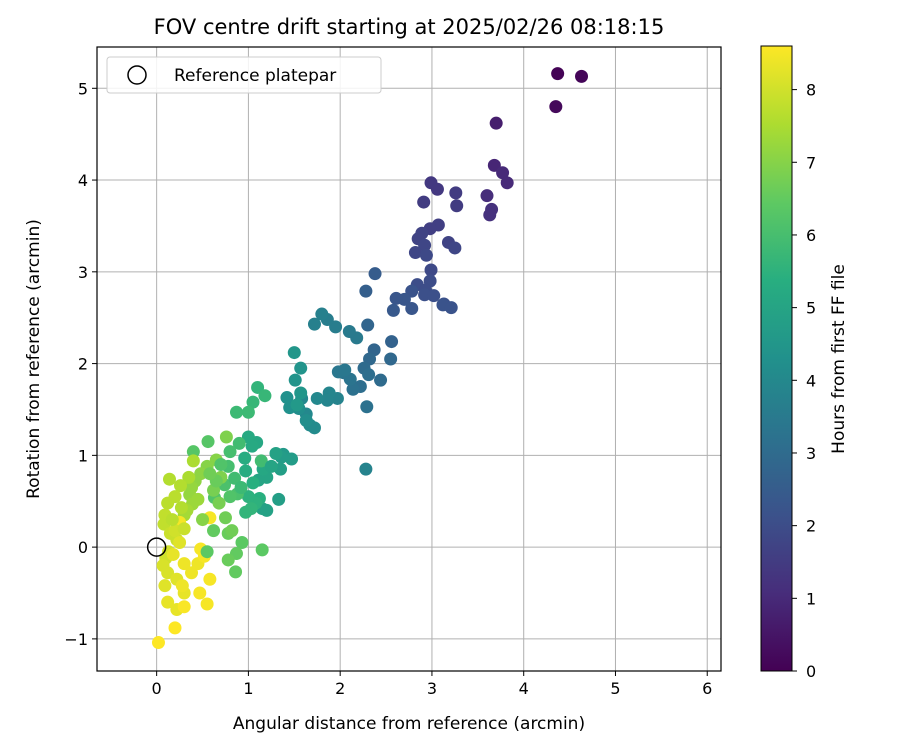  Describe the element at coordinates (811, 671) in the screenshot. I see `colorbar-tick-label: 0` at that location.